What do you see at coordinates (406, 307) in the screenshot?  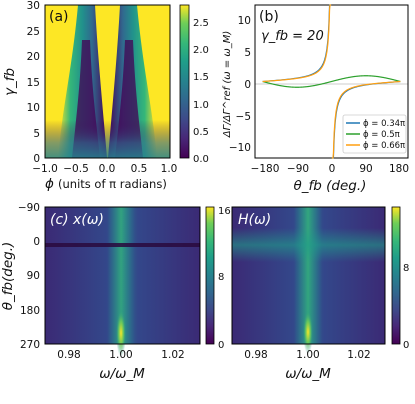 I see `panel-d-colorbar-ticks: 0 8` at bounding box center [406, 307].